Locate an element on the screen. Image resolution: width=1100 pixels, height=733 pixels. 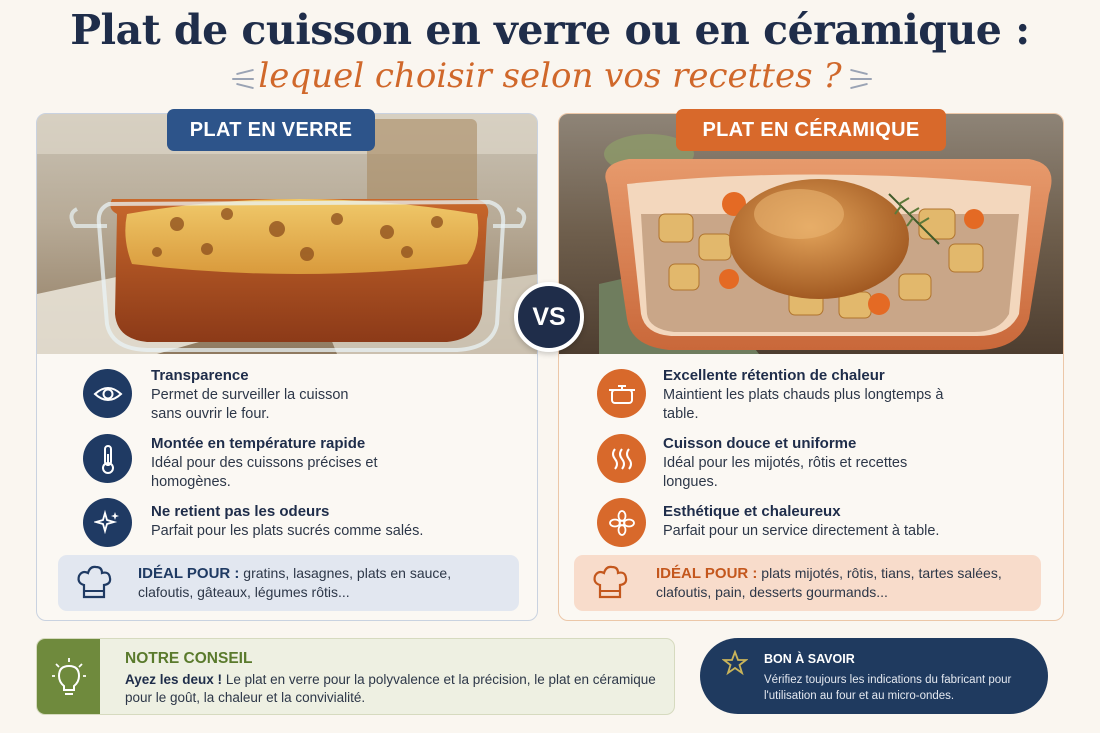
good-to-know-title: BON À SAVOIR is located at coordinates (809, 659).